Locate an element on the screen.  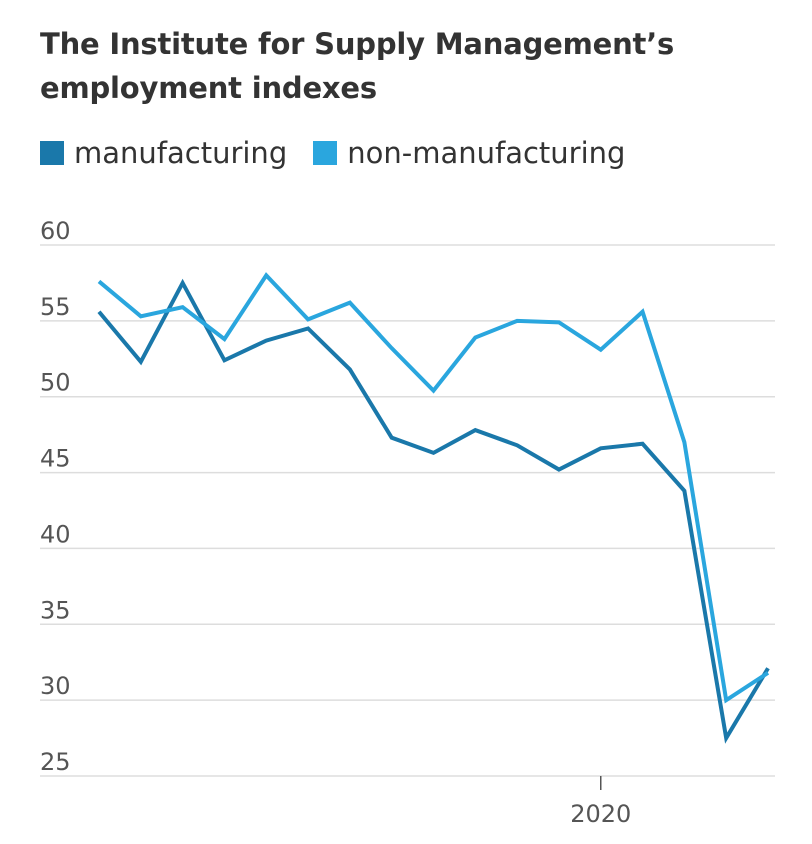
legend-label-non-manufacturing: non-manufacturing is located at coordinates (486, 153).